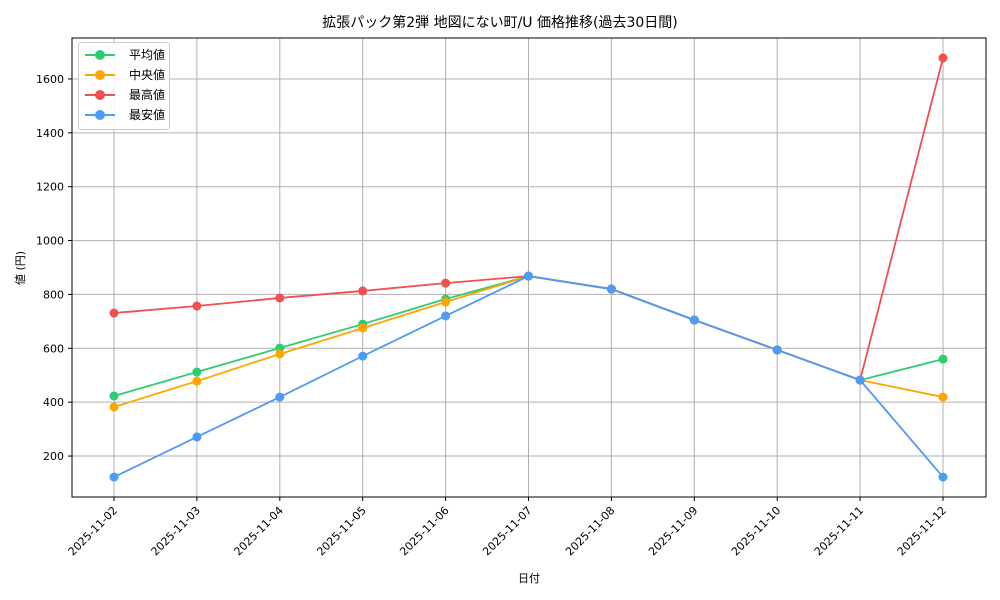 The image size is (1000, 600). Describe the element at coordinates (259, 531) in the screenshot. I see `x-tick-label: 2025-11-04` at that location.